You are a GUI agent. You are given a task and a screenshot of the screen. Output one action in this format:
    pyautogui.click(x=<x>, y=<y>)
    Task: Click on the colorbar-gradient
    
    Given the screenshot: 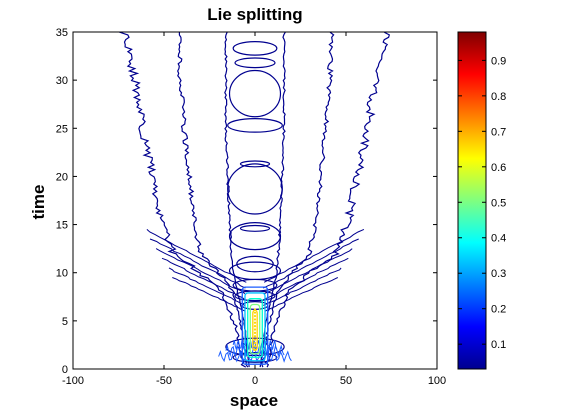 What is the action you would take?
    pyautogui.click(x=472, y=200)
    